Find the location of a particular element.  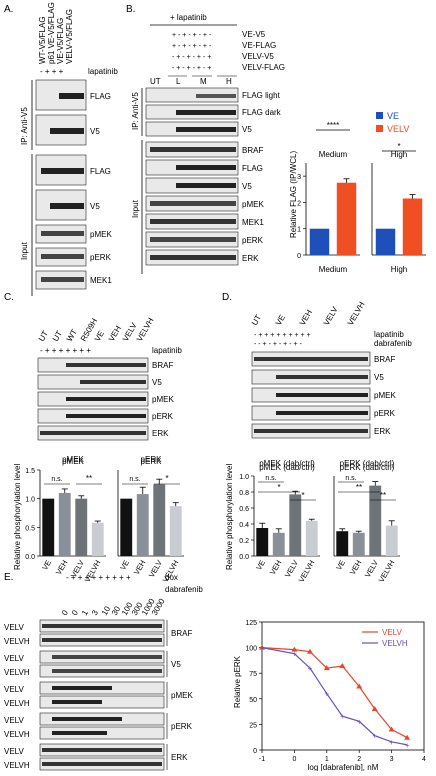

b-input-label: Input is located at coordinates (135, 208).